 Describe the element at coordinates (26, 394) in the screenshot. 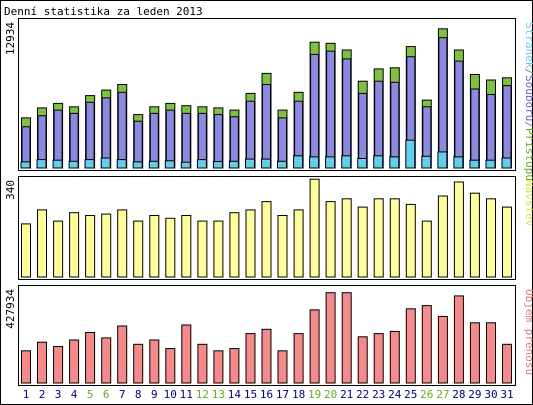

I see `day-label: 1` at that location.